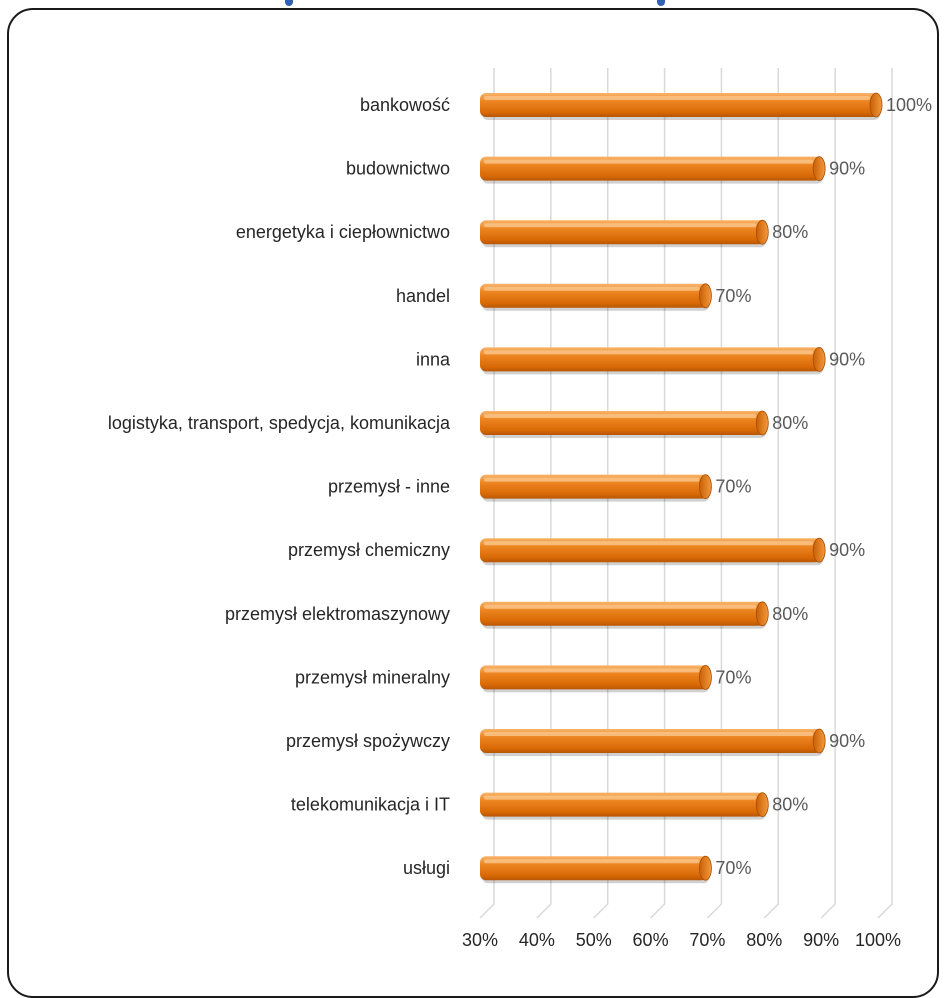  What do you see at coordinates (398, 169) in the screenshot?
I see `category-label-1: budownictwo` at bounding box center [398, 169].